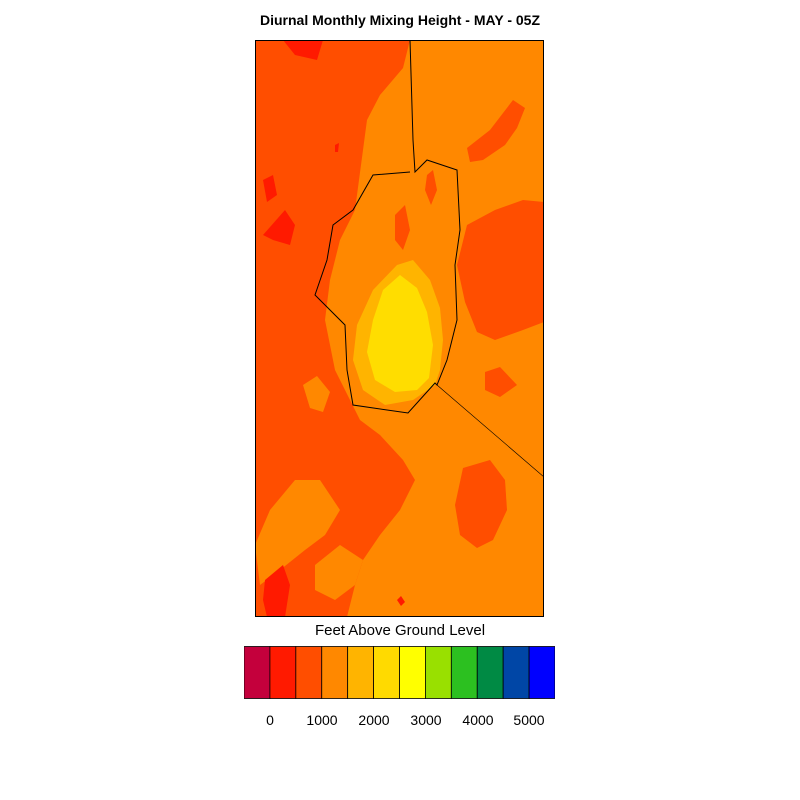  I want to click on state-boundary, so click(387, 227).